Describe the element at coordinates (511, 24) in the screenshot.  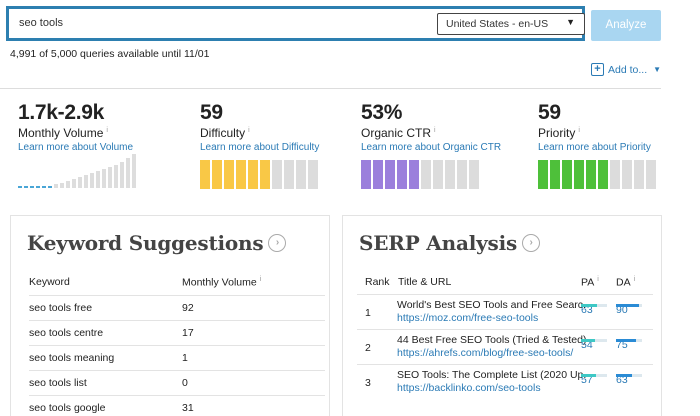
I see `locale-select: United States - en-US ▼` at that location.